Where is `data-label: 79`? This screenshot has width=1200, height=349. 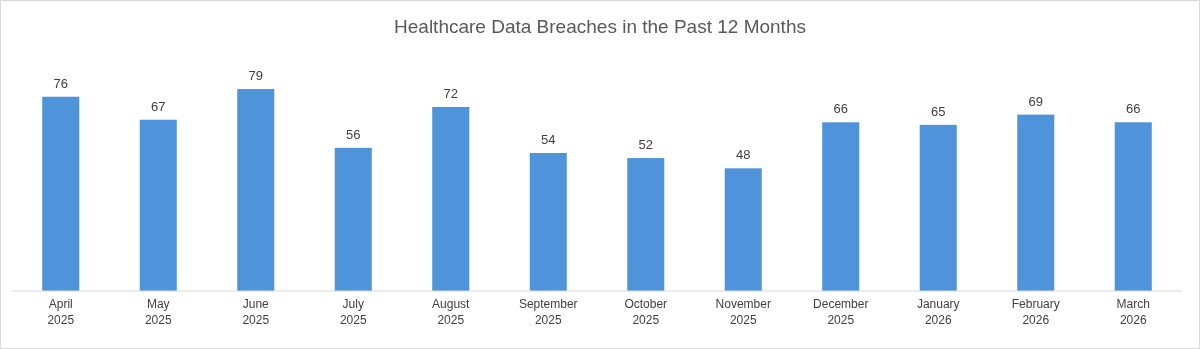
data-label: 79 is located at coordinates (255, 76).